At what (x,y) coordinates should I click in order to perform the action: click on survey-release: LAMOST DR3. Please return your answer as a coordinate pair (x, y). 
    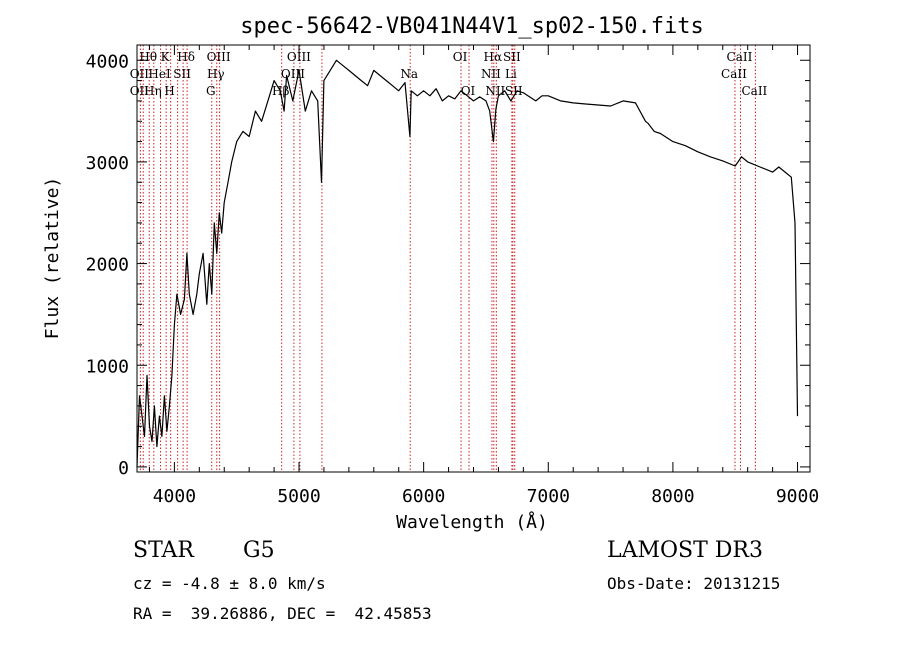
    Looking at the image, I should click on (685, 550).